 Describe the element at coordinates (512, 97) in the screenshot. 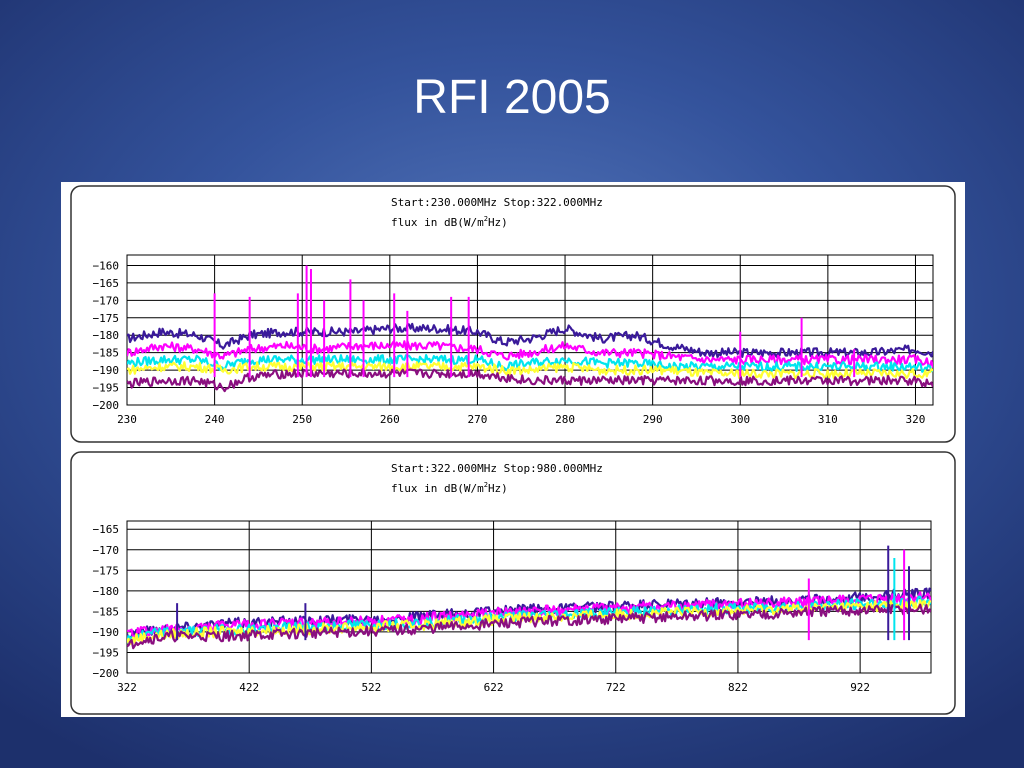

I see `slide-title: RFI 2005` at that location.